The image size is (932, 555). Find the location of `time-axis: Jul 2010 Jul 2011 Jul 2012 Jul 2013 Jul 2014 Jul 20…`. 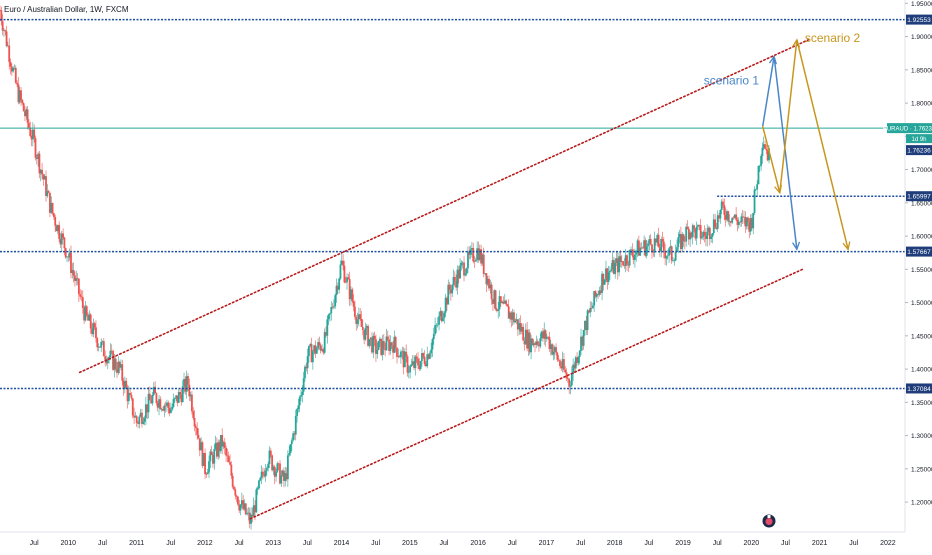

time-axis: Jul 2010 Jul 2011 Jul 2012 Jul 2013 Jul 2014 Jul 20… is located at coordinates (463, 543).